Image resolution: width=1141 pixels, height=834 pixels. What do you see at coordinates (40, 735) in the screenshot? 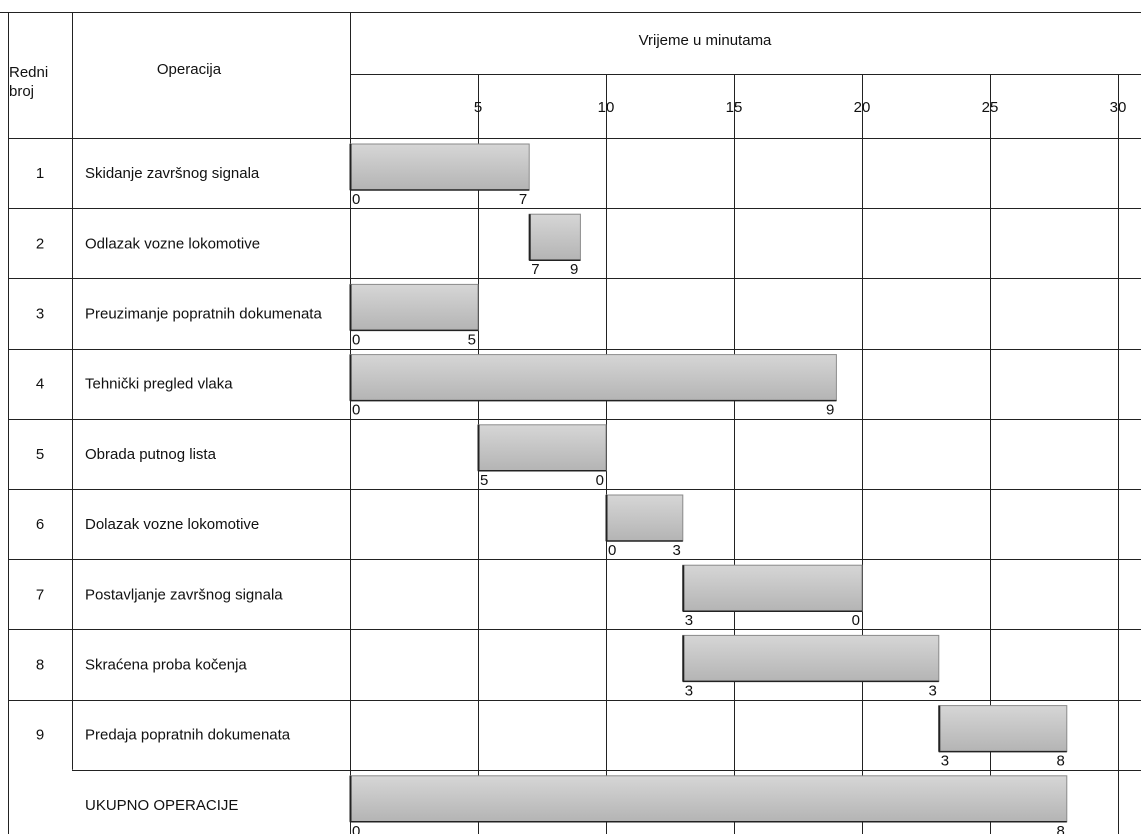
I see `row-number: 9` at bounding box center [40, 735].